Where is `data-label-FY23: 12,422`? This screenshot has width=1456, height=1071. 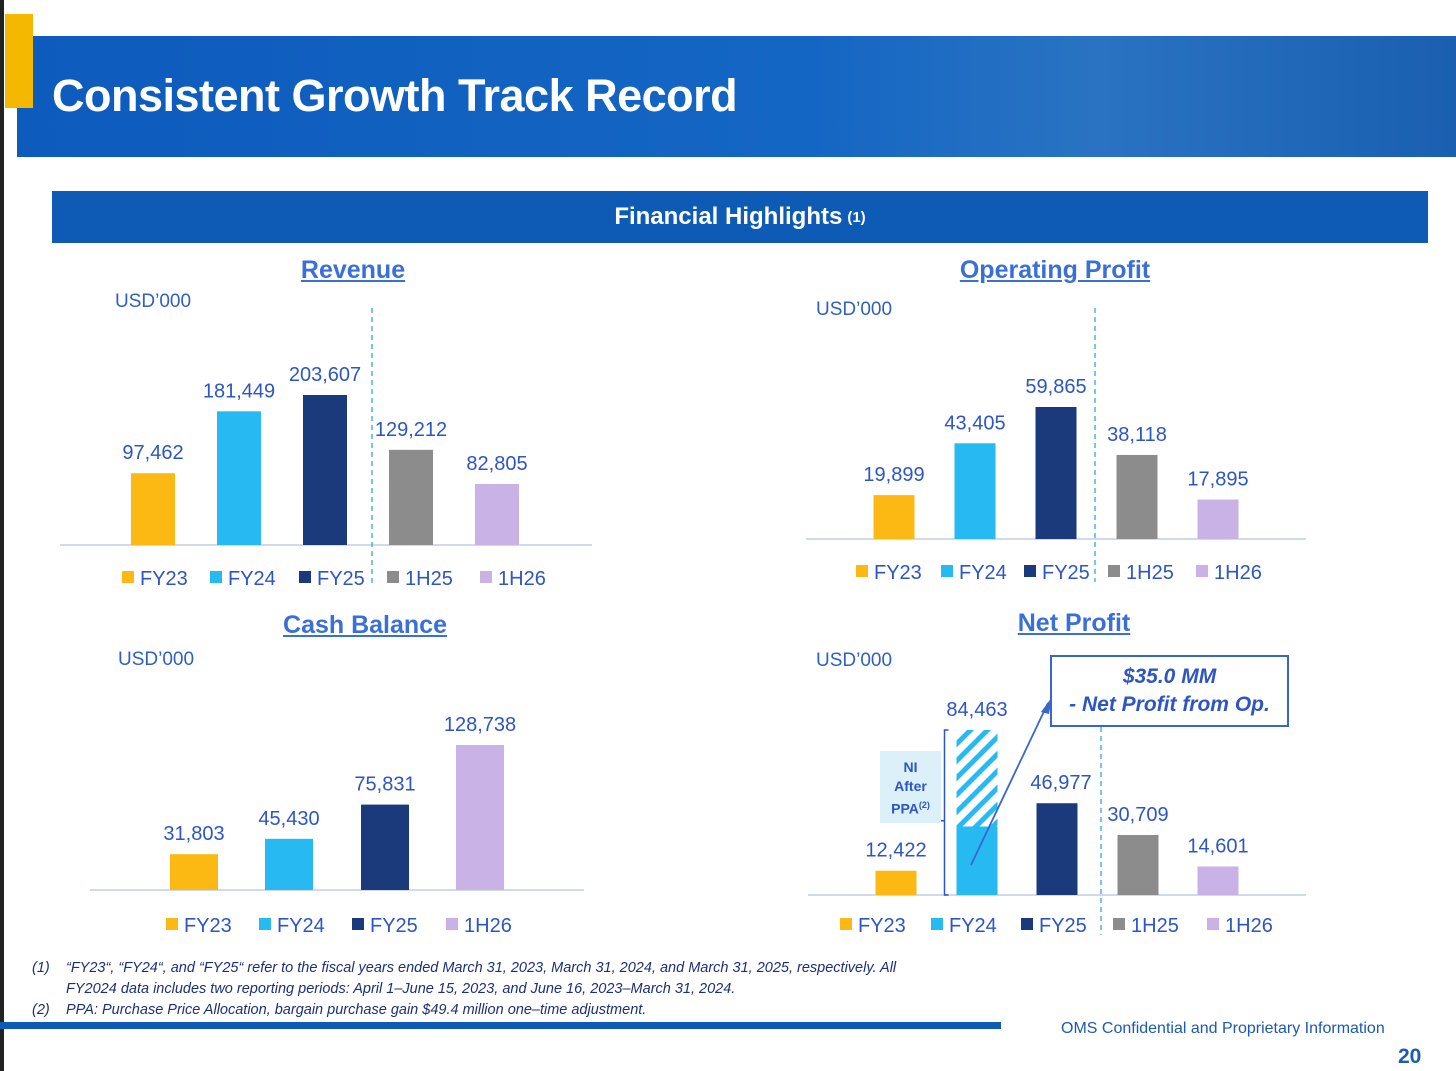
data-label-FY23: 12,422 is located at coordinates (895, 851).